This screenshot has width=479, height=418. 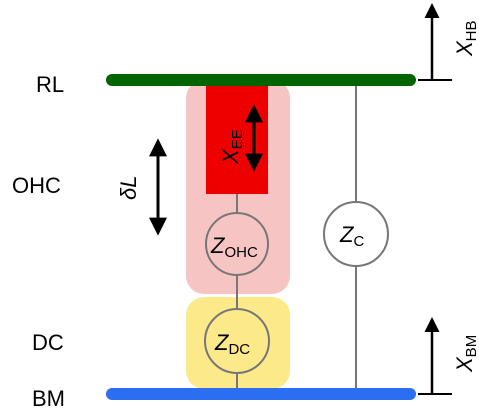 What do you see at coordinates (232, 147) in the screenshot?
I see `x-ee-label: XEE` at bounding box center [232, 147].